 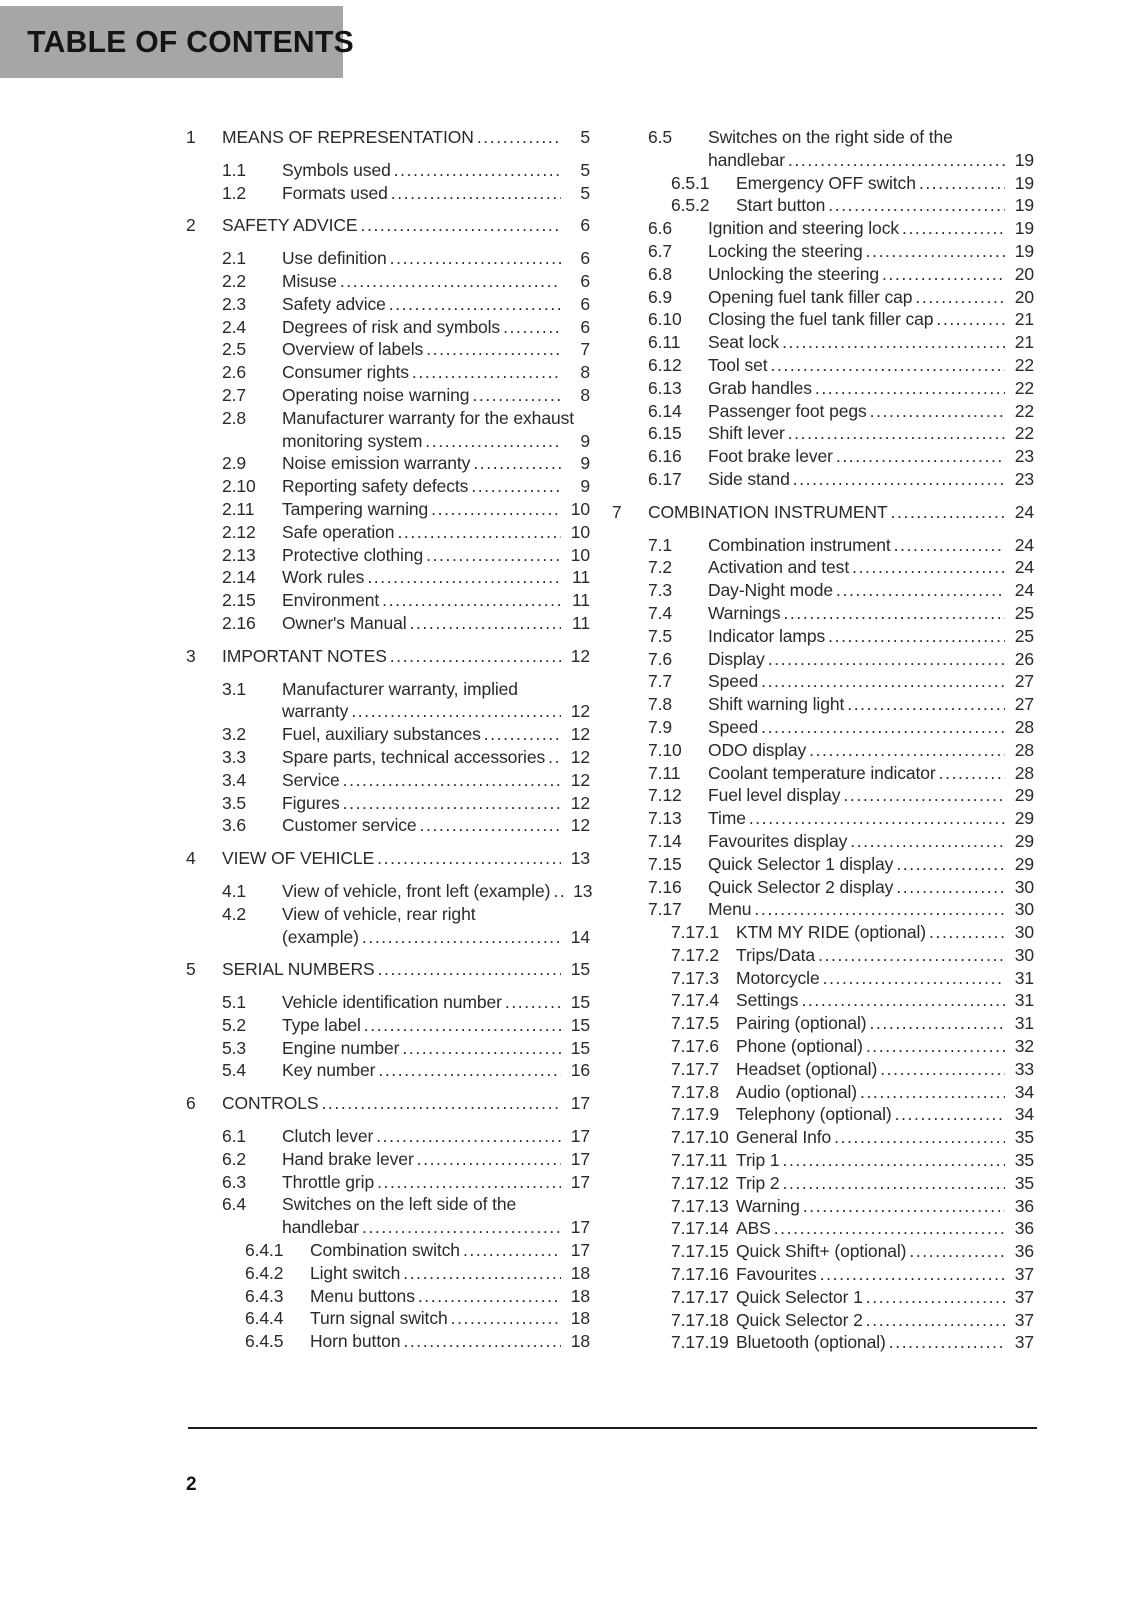 I want to click on toc-entry-last-line: Owner's Manual 11, so click(x=436, y=623).